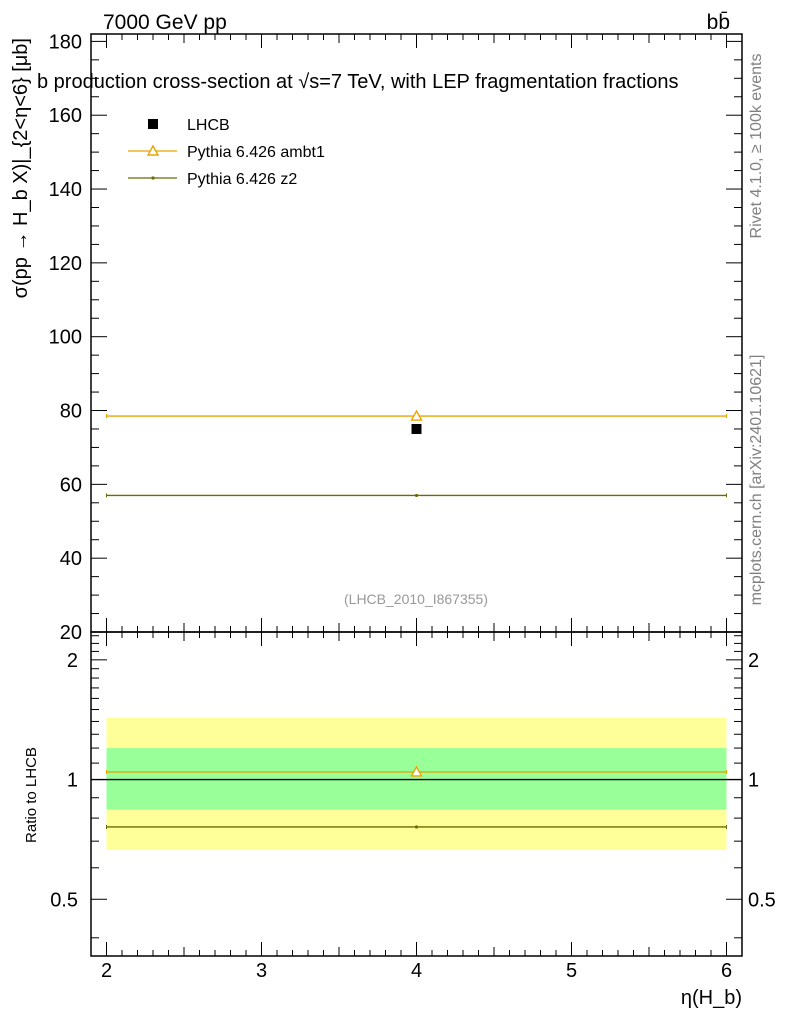 The image size is (786, 1024). Describe the element at coordinates (416, 495) in the screenshot. I see `main-pythia-6-426-z2-point` at that location.